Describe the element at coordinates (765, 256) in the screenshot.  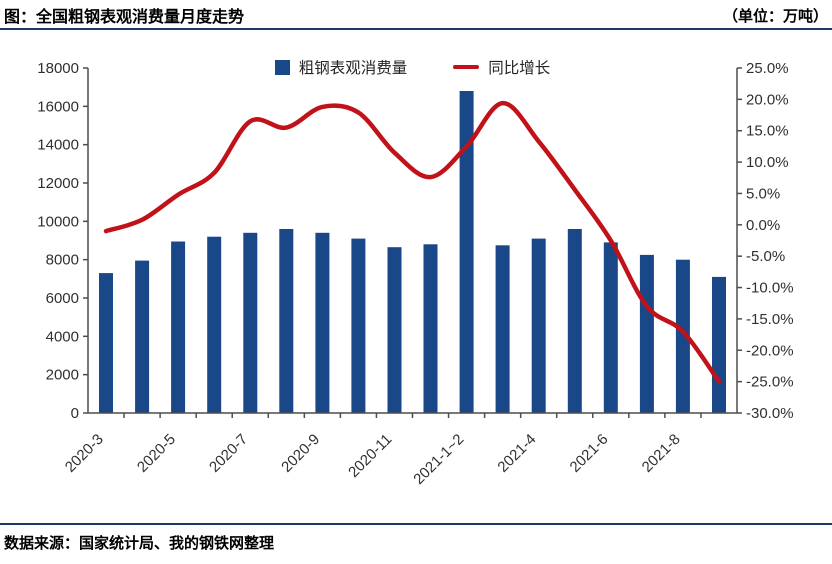
I see `right-axis-tick-label: -5.0%` at that location.